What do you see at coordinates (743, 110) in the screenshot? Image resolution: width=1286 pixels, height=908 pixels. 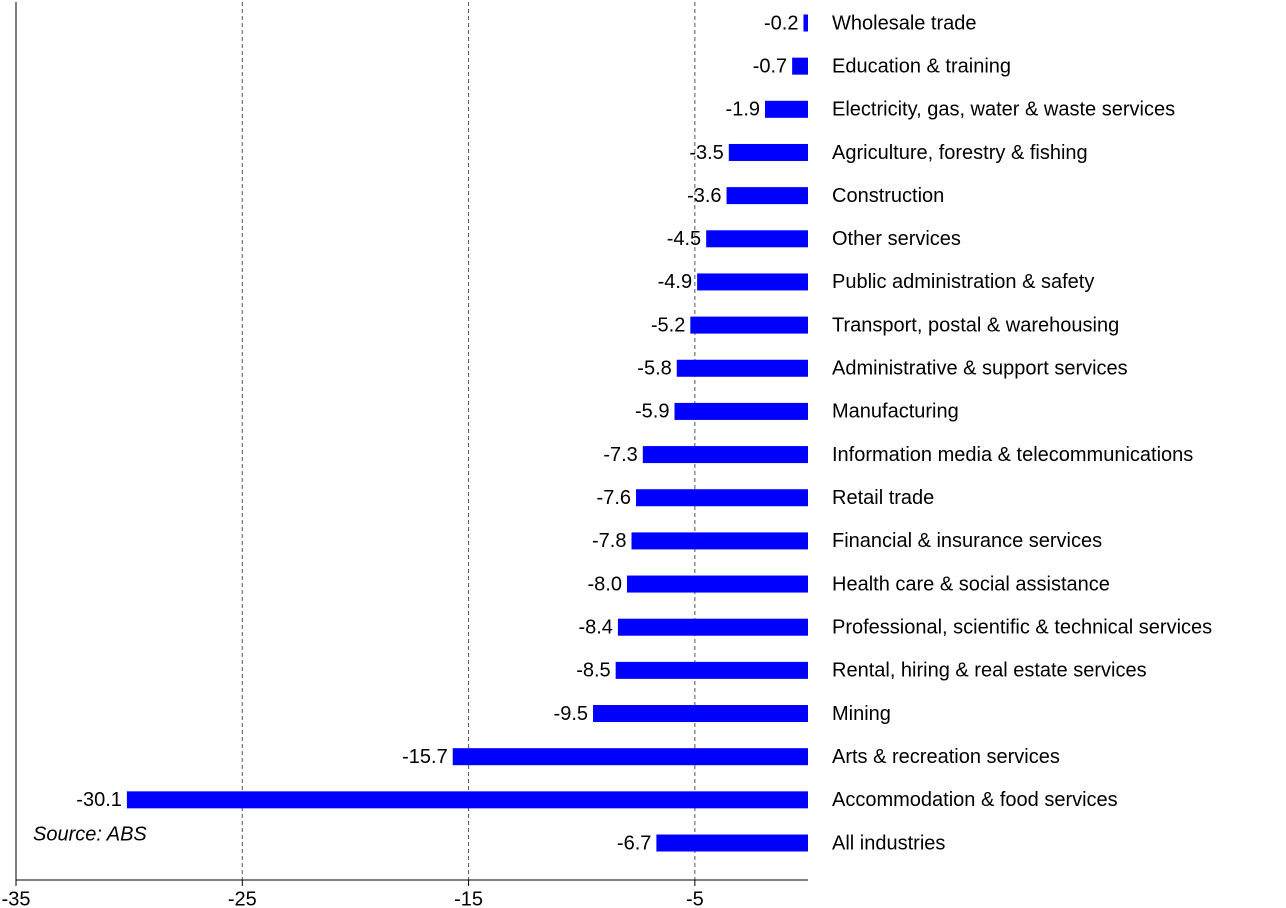 I see `data-label: -1.9` at bounding box center [743, 110].